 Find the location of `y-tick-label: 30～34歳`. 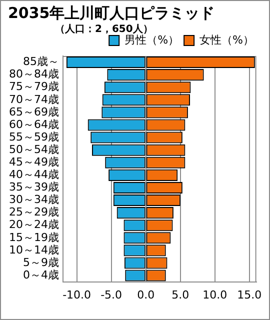

y-tick-label: 30～34歳 is located at coordinates (33, 199).